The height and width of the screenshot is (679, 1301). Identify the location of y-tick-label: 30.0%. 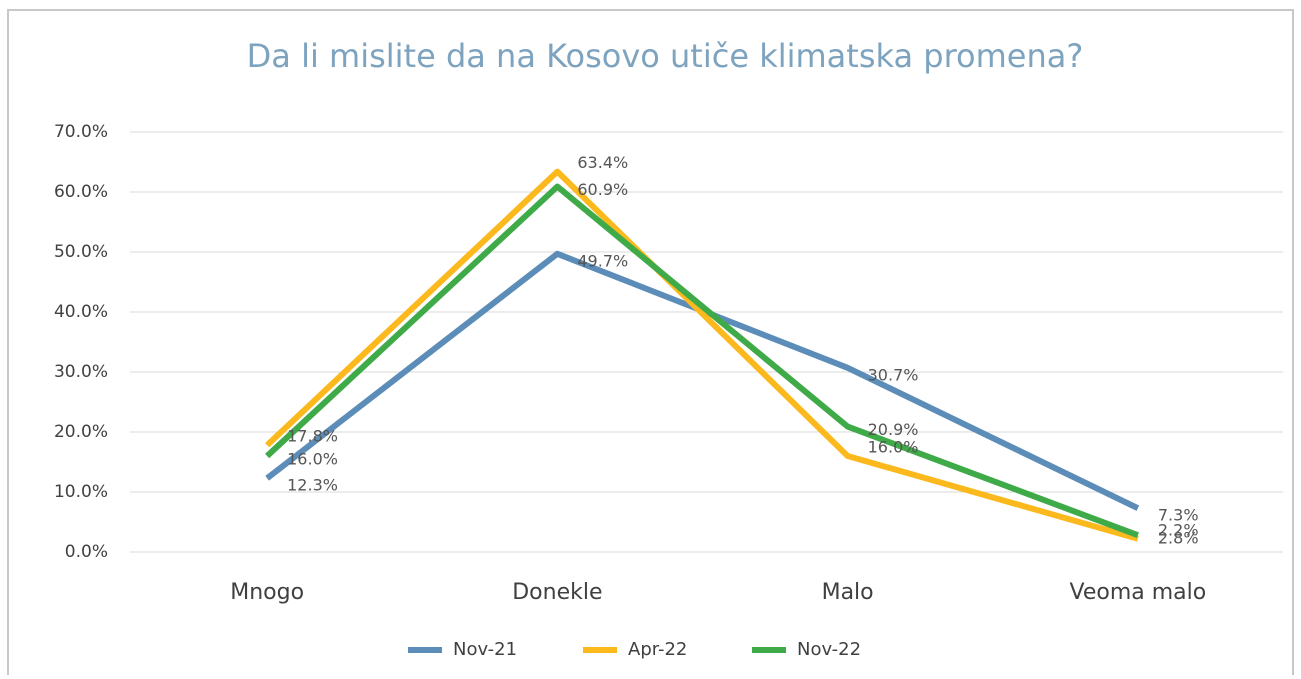
(81, 372).